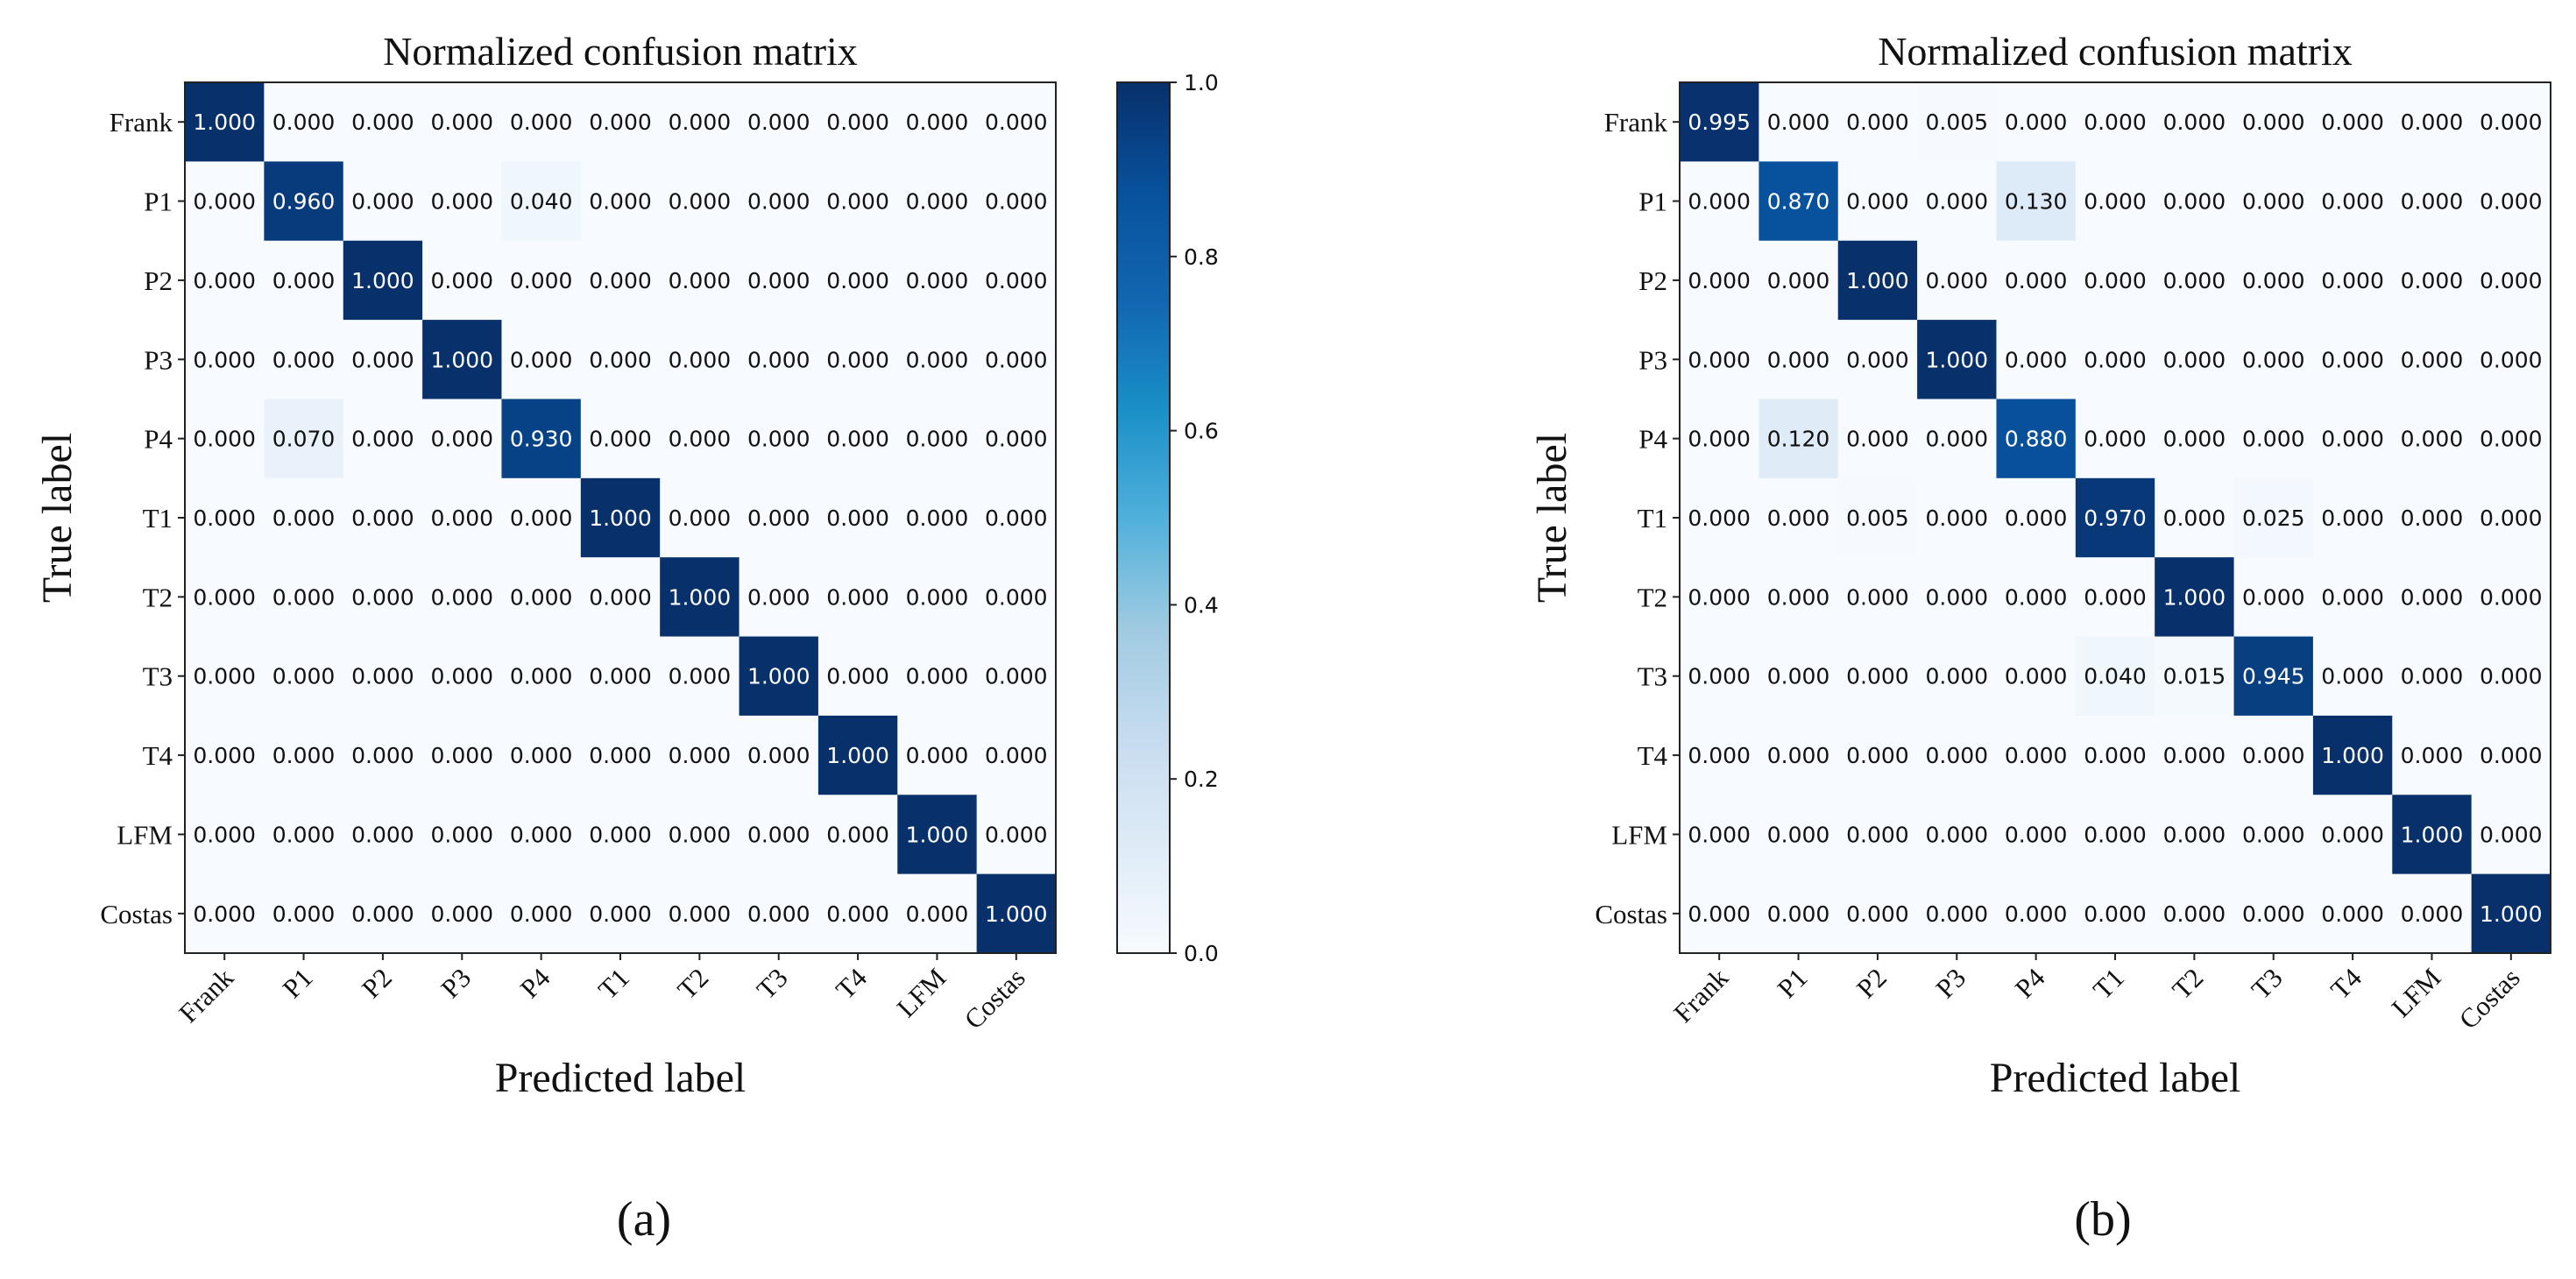 Image resolution: width=2576 pixels, height=1279 pixels. Describe the element at coordinates (298, 983) in the screenshot. I see `x-tick-label: P1` at that location.